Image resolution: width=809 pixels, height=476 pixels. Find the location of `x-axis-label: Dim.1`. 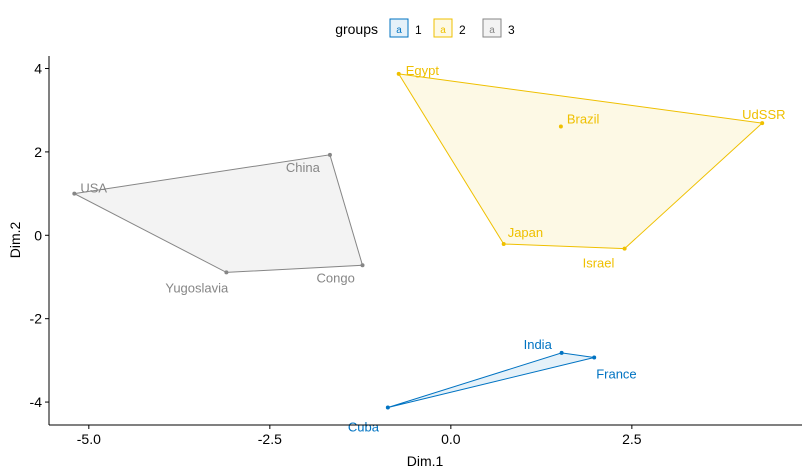

x-axis-label: Dim.1 is located at coordinates (425, 461).